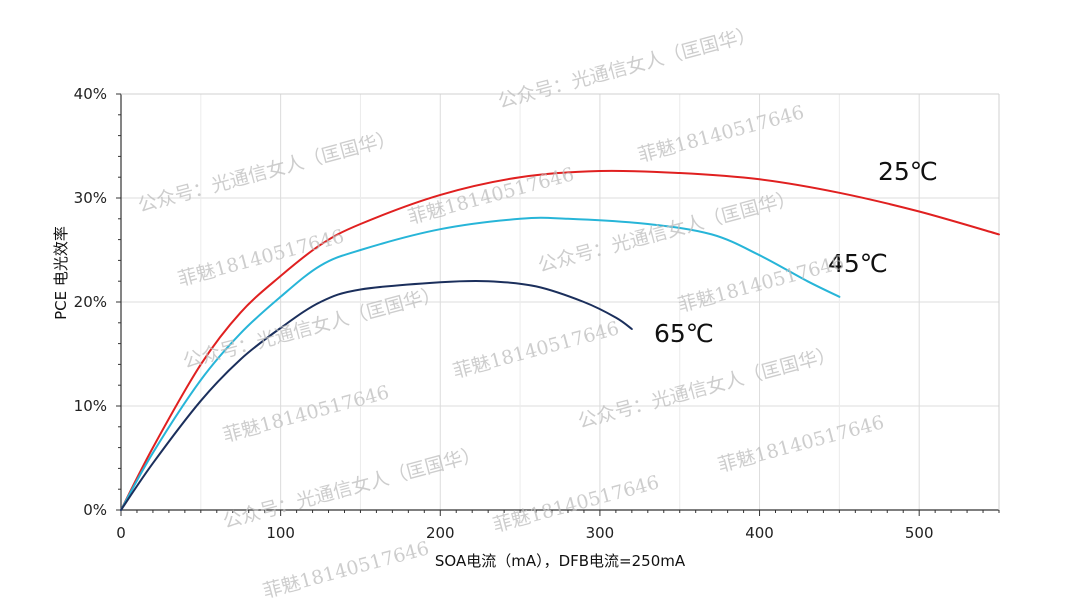 This screenshot has width=1080, height=607. I want to click on x-tick-label: 200, so click(440, 533).